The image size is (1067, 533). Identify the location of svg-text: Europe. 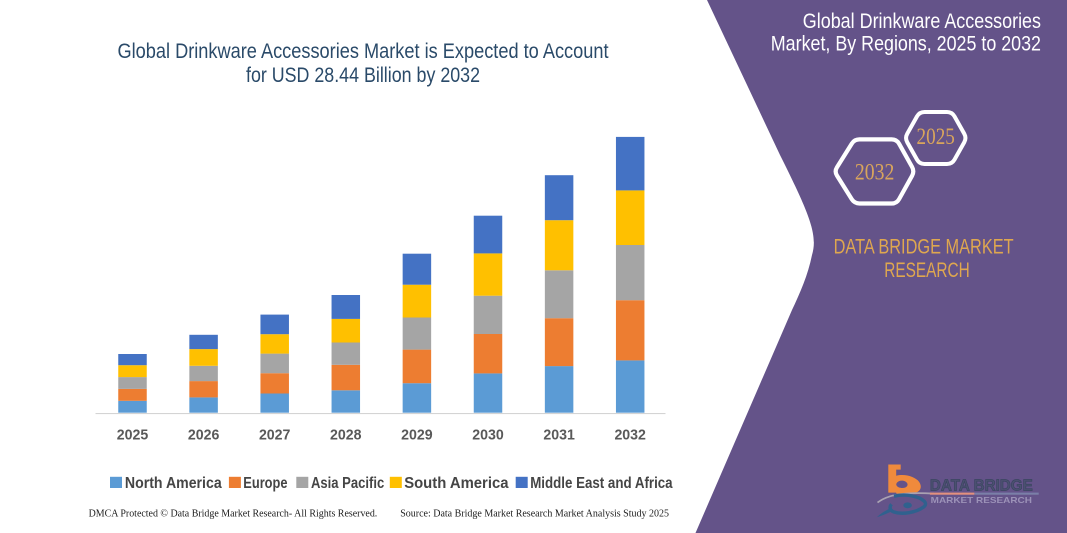
(265, 483).